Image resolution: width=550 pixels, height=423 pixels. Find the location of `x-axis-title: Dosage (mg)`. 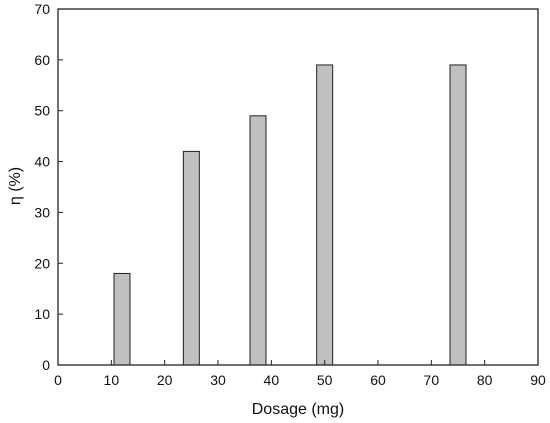

x-axis-title: Dosage (mg) is located at coordinates (298, 409).